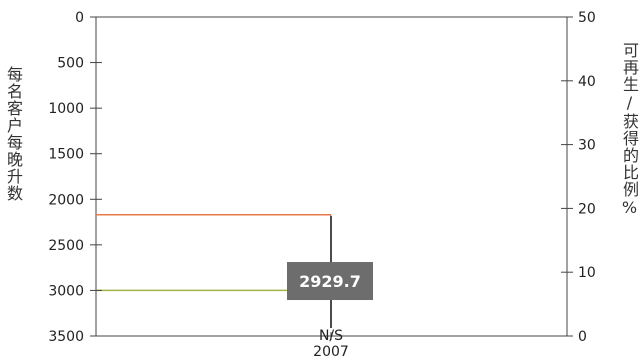 The height and width of the screenshot is (358, 644). I want to click on left-tick-label: 1000, so click(66, 109).